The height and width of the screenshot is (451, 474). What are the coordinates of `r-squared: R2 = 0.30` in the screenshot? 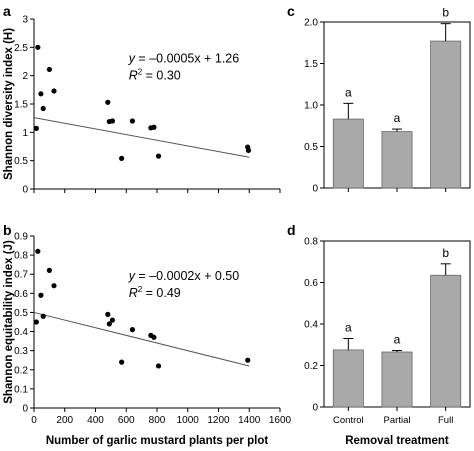 It's located at (155, 74).